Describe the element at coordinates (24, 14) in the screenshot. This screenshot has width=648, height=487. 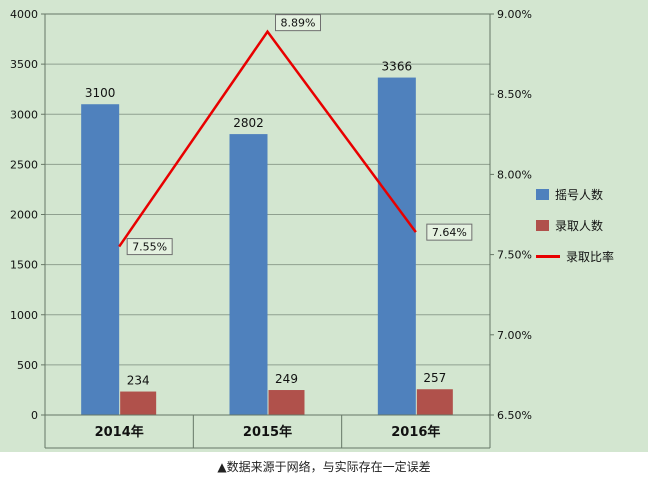
I see `y-axis-tick-label: 4000` at that location.